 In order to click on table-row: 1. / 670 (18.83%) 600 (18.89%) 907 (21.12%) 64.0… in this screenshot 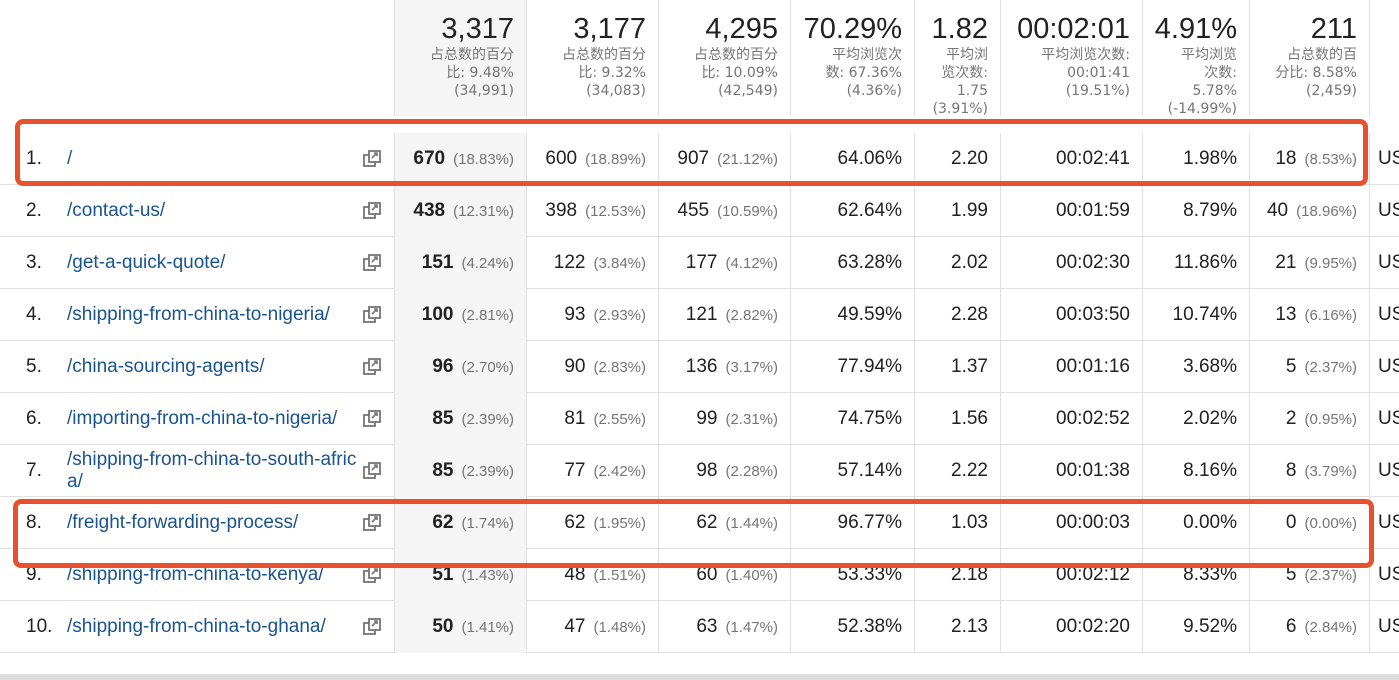, I will do `click(699, 159)`.